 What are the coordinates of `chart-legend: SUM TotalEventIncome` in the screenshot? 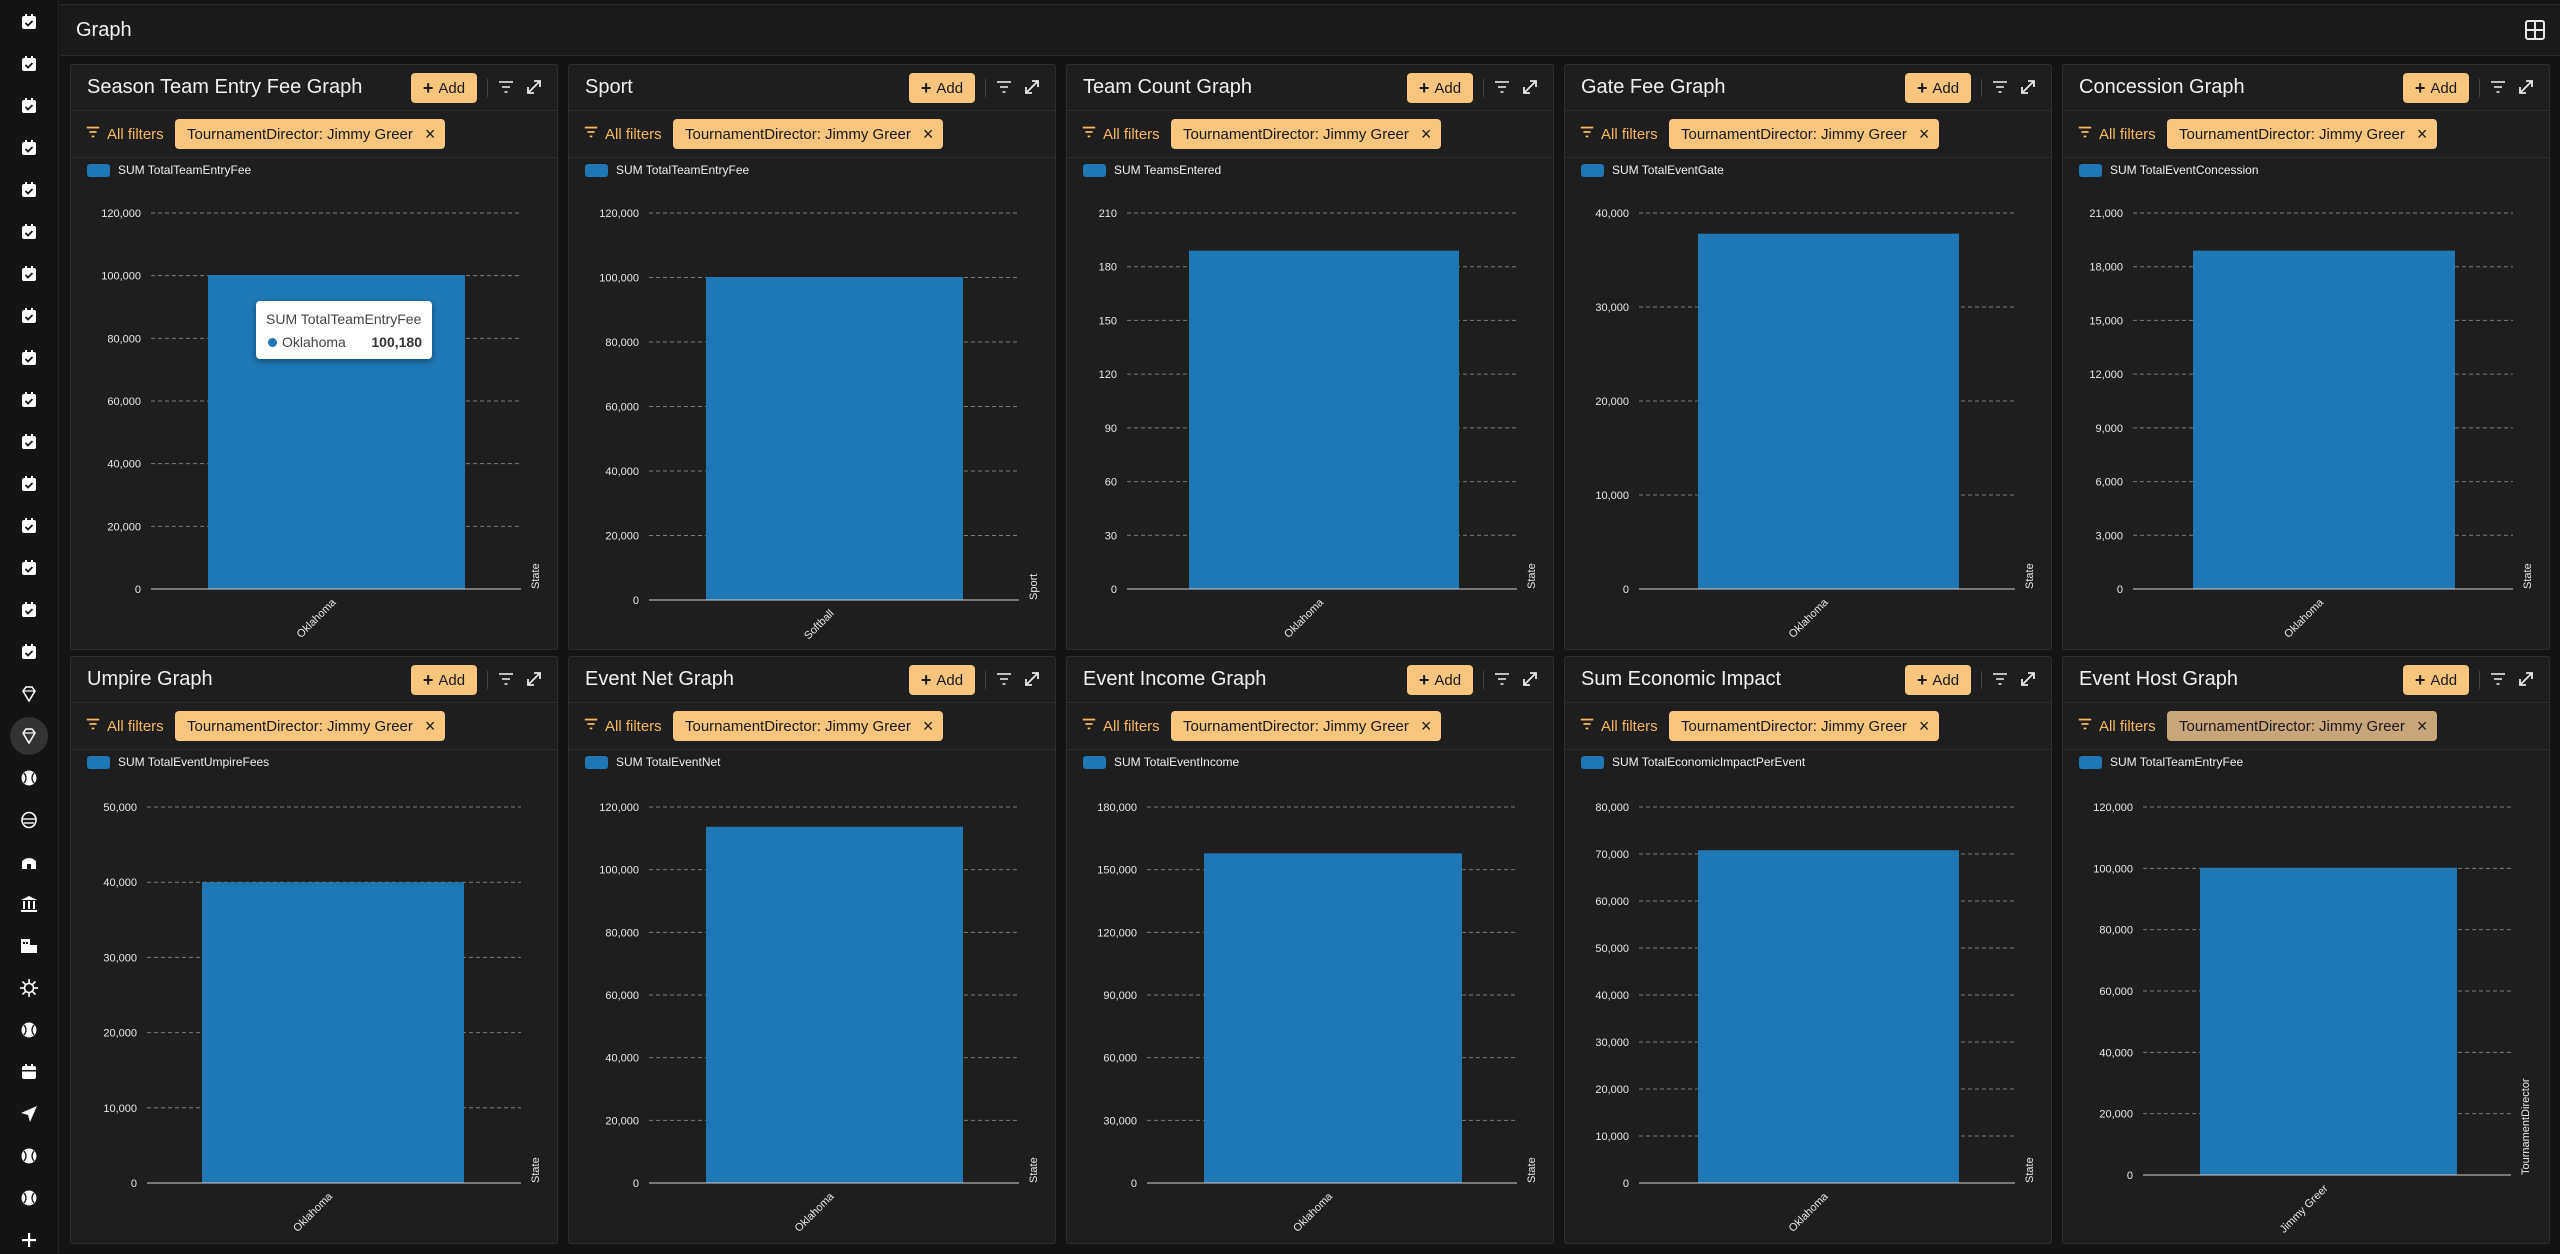 It's located at (1161, 762).